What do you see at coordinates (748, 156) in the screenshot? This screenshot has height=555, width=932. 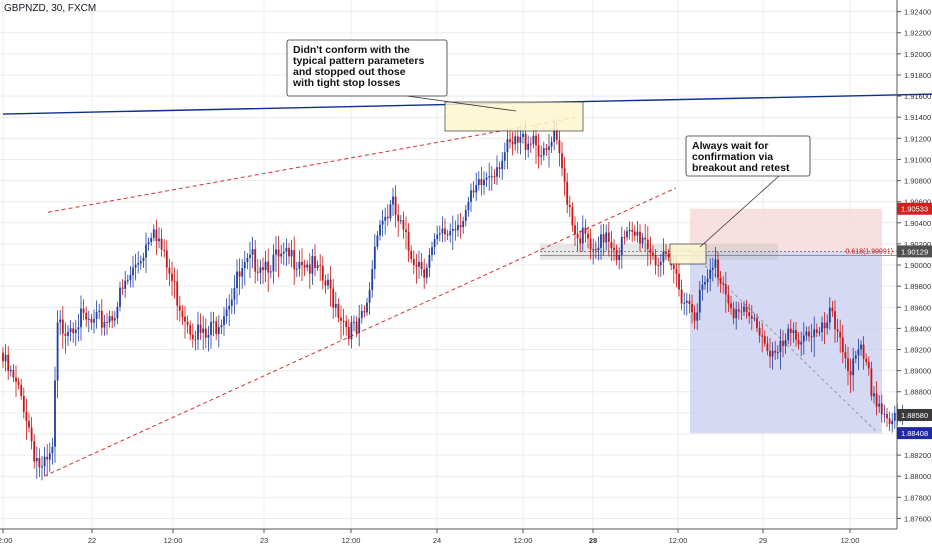 I see `note-confirmation-box` at bounding box center [748, 156].